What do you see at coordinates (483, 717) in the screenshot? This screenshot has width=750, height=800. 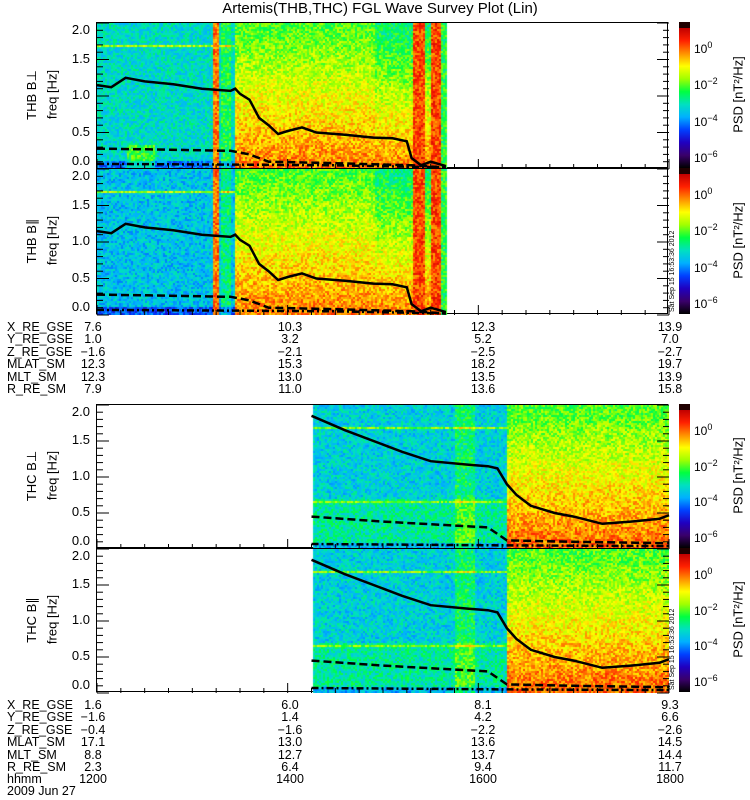 I see `ephemeris-value: 4.2` at bounding box center [483, 717].